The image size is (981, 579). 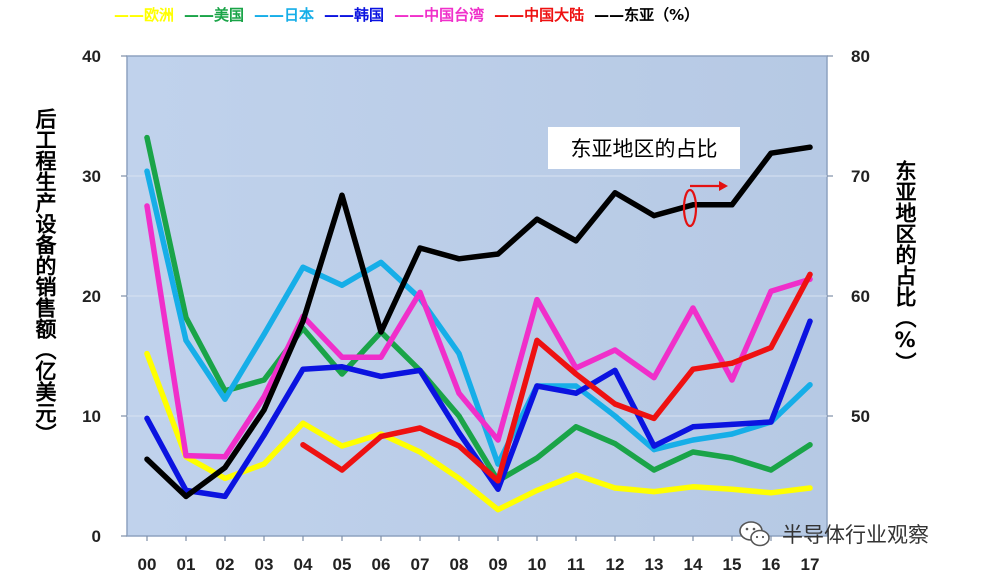 I want to click on y-tick-label: 10, so click(x=91, y=416).